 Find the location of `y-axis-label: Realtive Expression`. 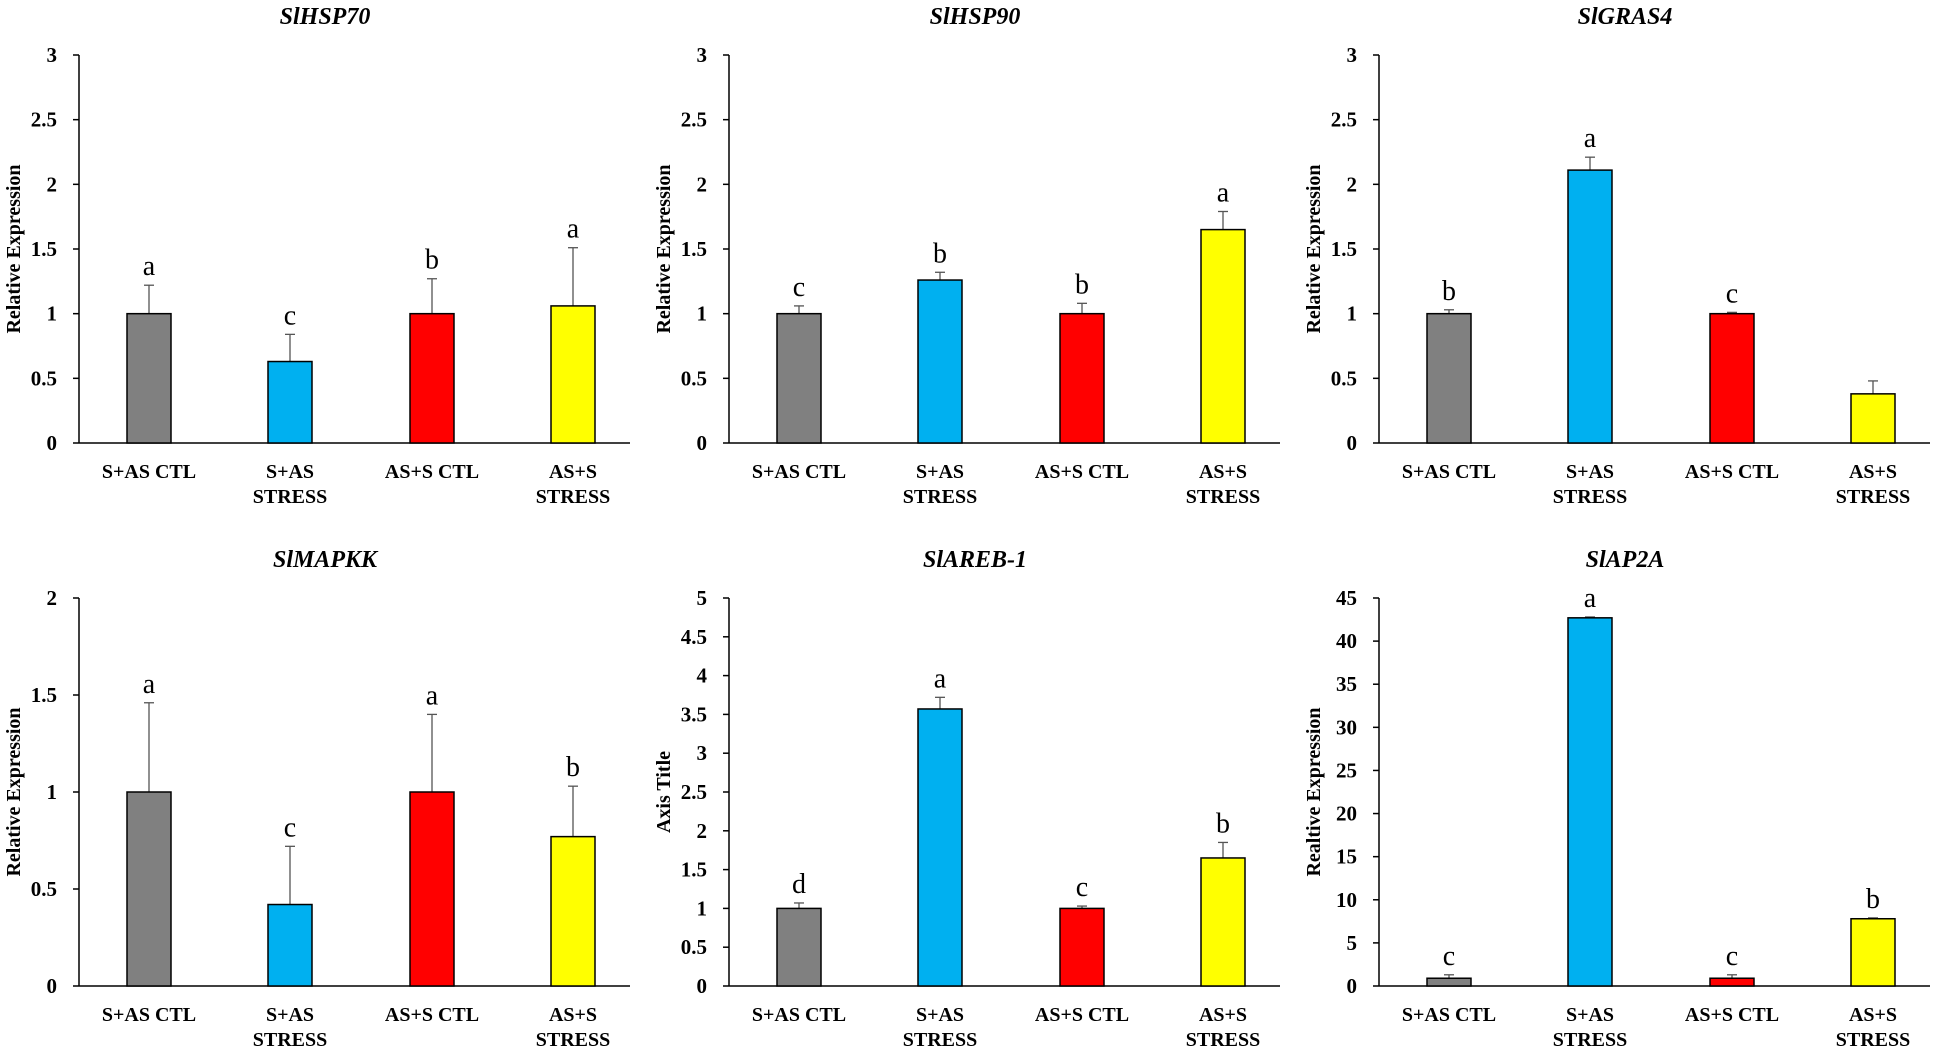

y-axis-label: Realtive Expression is located at coordinates (1314, 791).